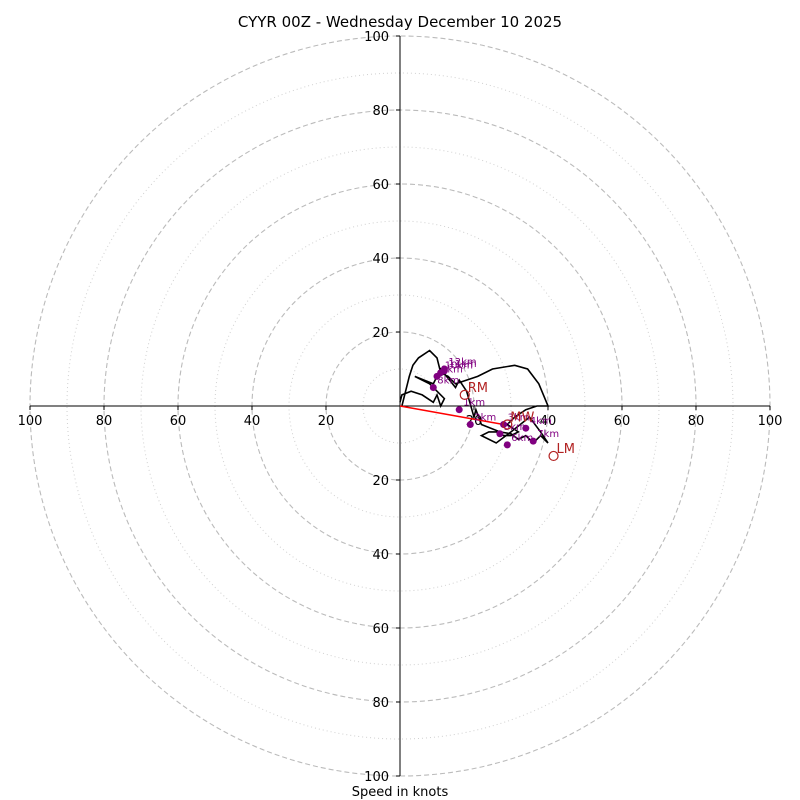 The height and width of the screenshot is (800, 800). What do you see at coordinates (485, 418) in the screenshot?
I see `height-marker-label: 2km` at bounding box center [485, 418].